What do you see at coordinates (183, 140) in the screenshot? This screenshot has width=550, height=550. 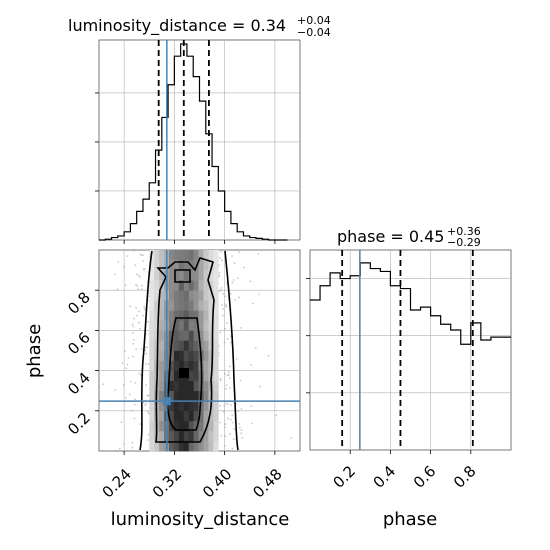 I see `ld-hist-quantiles` at bounding box center [183, 140].